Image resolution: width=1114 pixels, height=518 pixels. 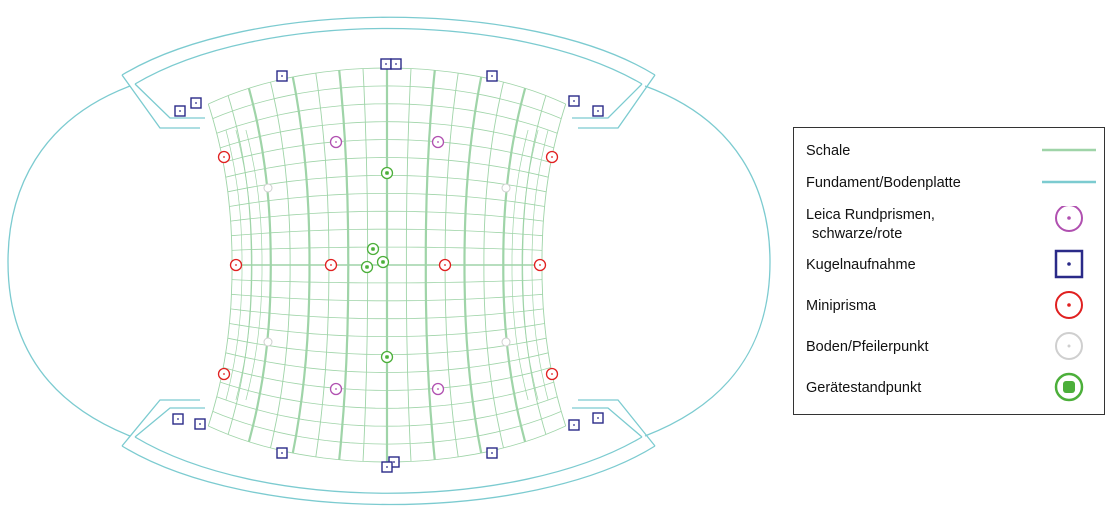 What do you see at coordinates (870, 215) in the screenshot?
I see `legend-label-leica-line1: Leica Rundprismen,` at bounding box center [870, 215].